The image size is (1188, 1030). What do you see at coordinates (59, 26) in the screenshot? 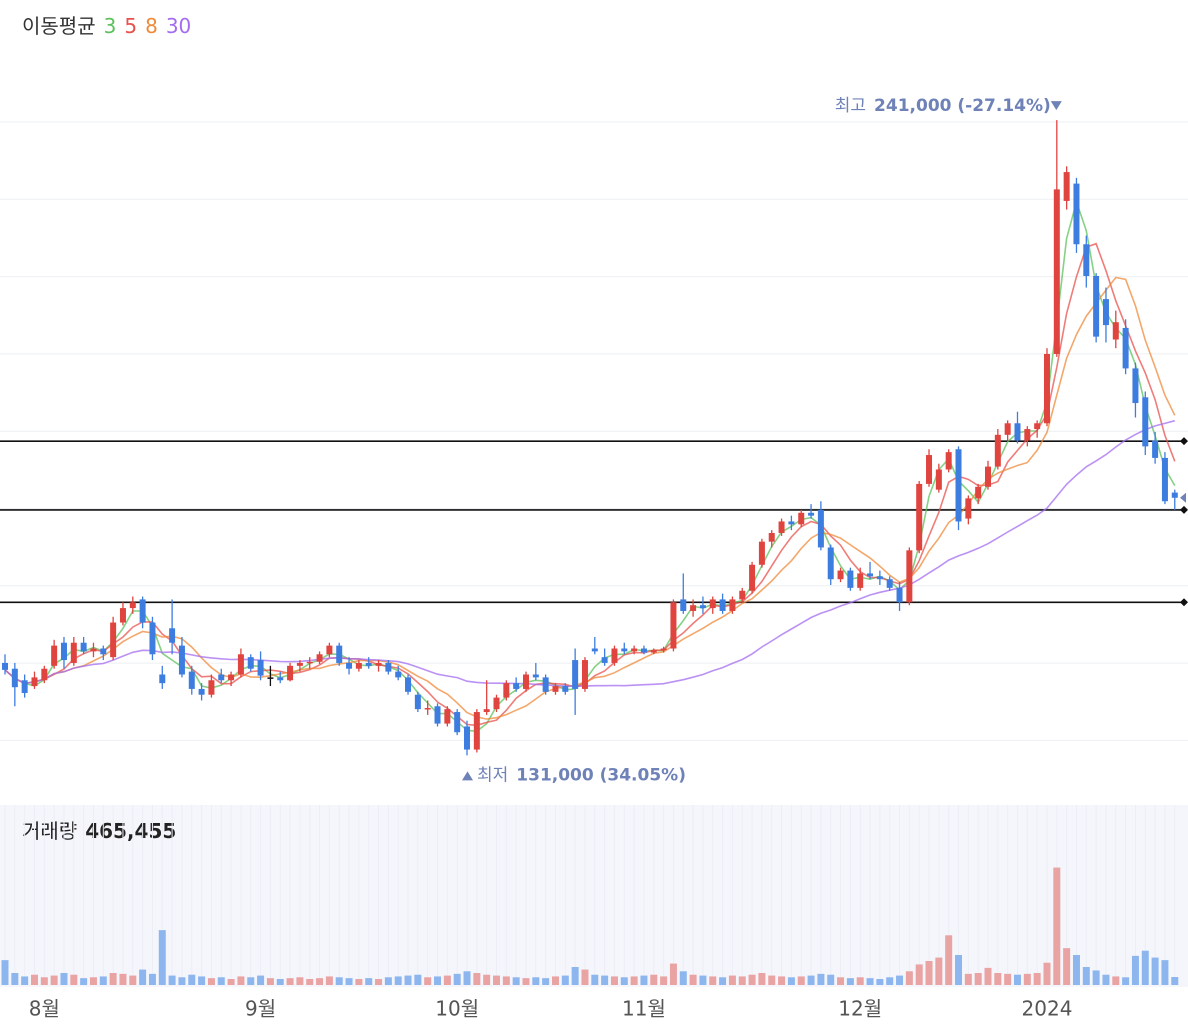
I see `legend-title: 이동평균` at bounding box center [59, 26].